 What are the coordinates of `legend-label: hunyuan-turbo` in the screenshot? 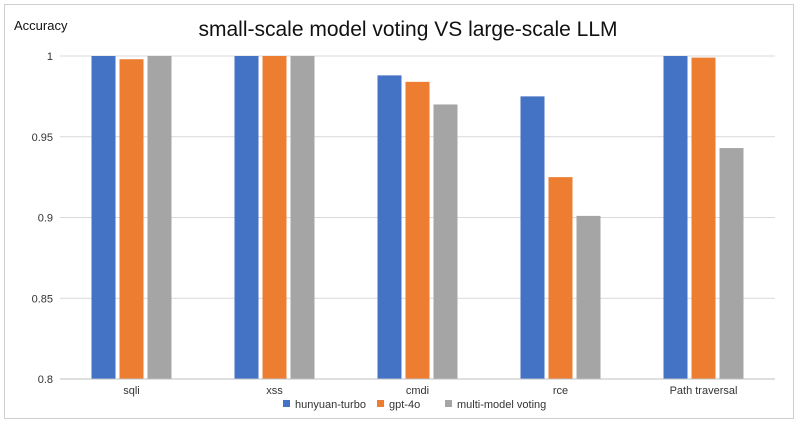 It's located at (330, 405).